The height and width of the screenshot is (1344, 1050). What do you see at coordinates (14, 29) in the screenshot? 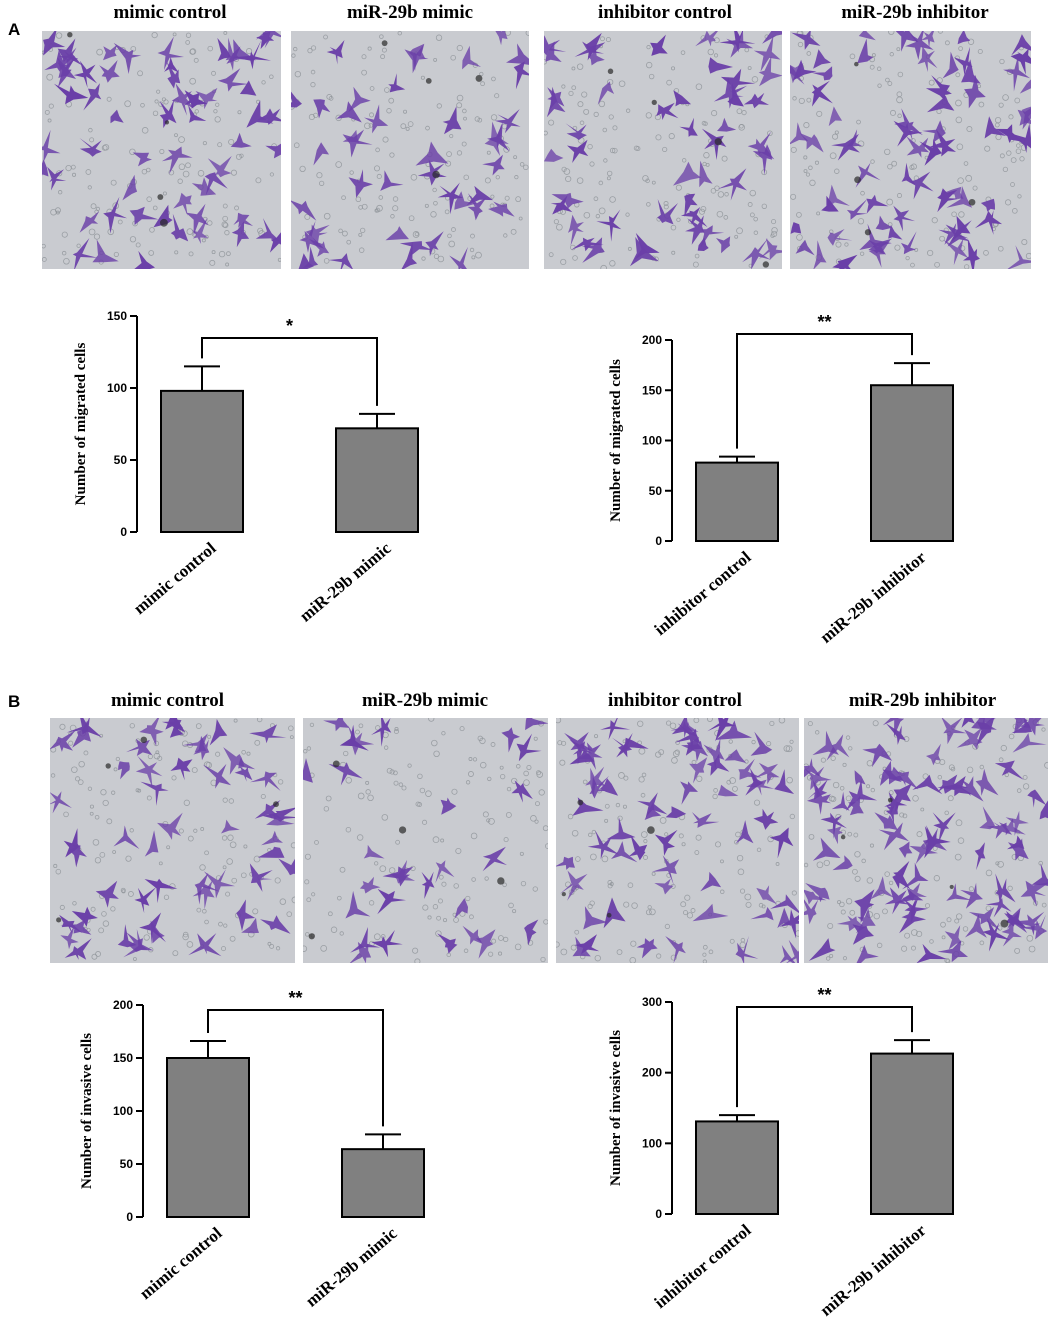
I see `panel-letter-a: A` at bounding box center [14, 29].